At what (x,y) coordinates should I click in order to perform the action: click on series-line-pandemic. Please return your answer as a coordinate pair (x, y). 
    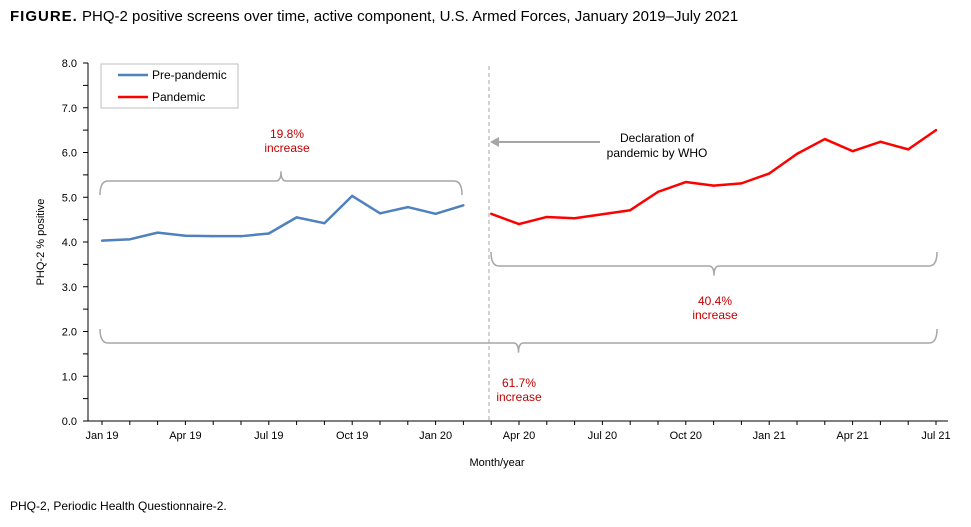
    Looking at the image, I should click on (713, 177).